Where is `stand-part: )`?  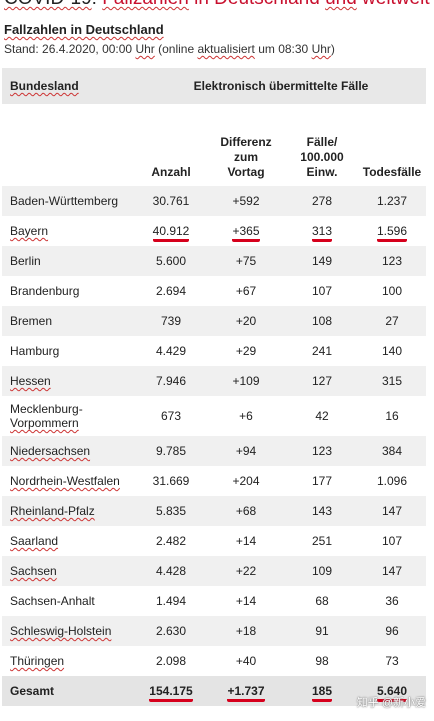 stand-part: ) is located at coordinates (332, 49).